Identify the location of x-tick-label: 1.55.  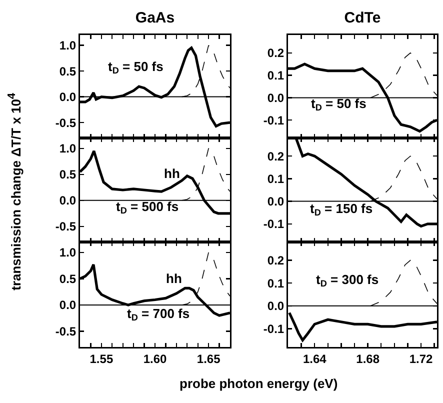
(102, 359).